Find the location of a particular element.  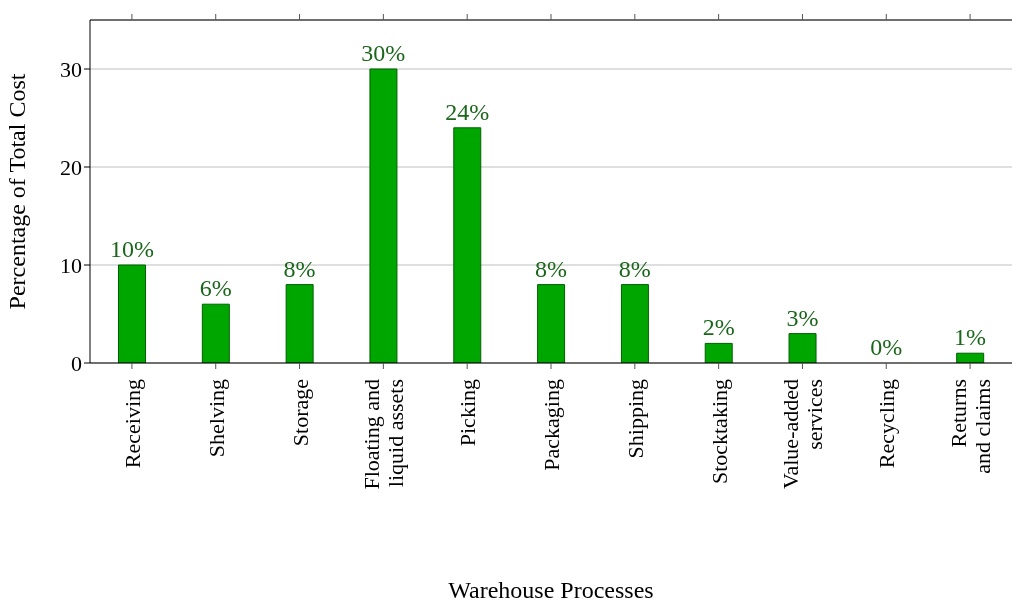

x-tick-label: Recycling is located at coordinates (887, 424).